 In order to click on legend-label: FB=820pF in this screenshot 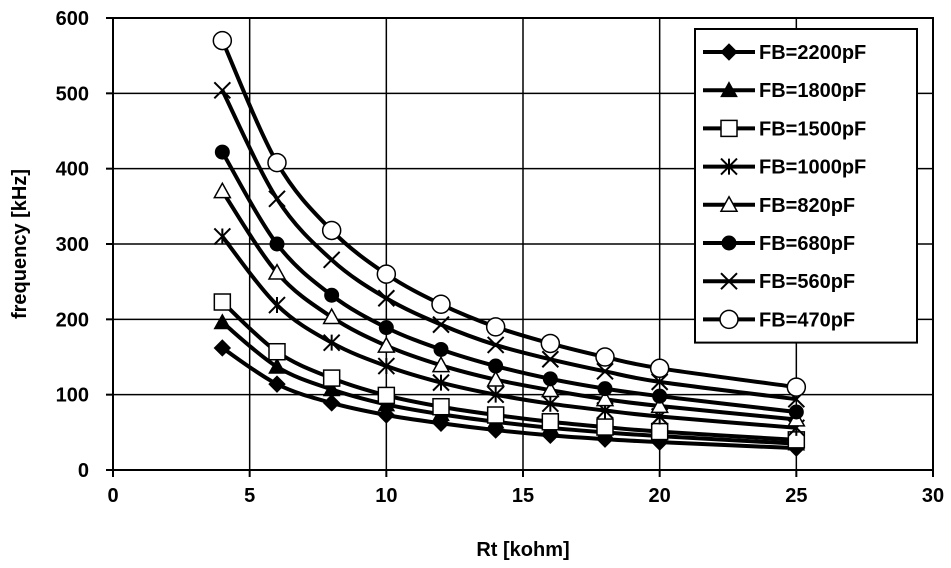, I will do `click(807, 206)`.